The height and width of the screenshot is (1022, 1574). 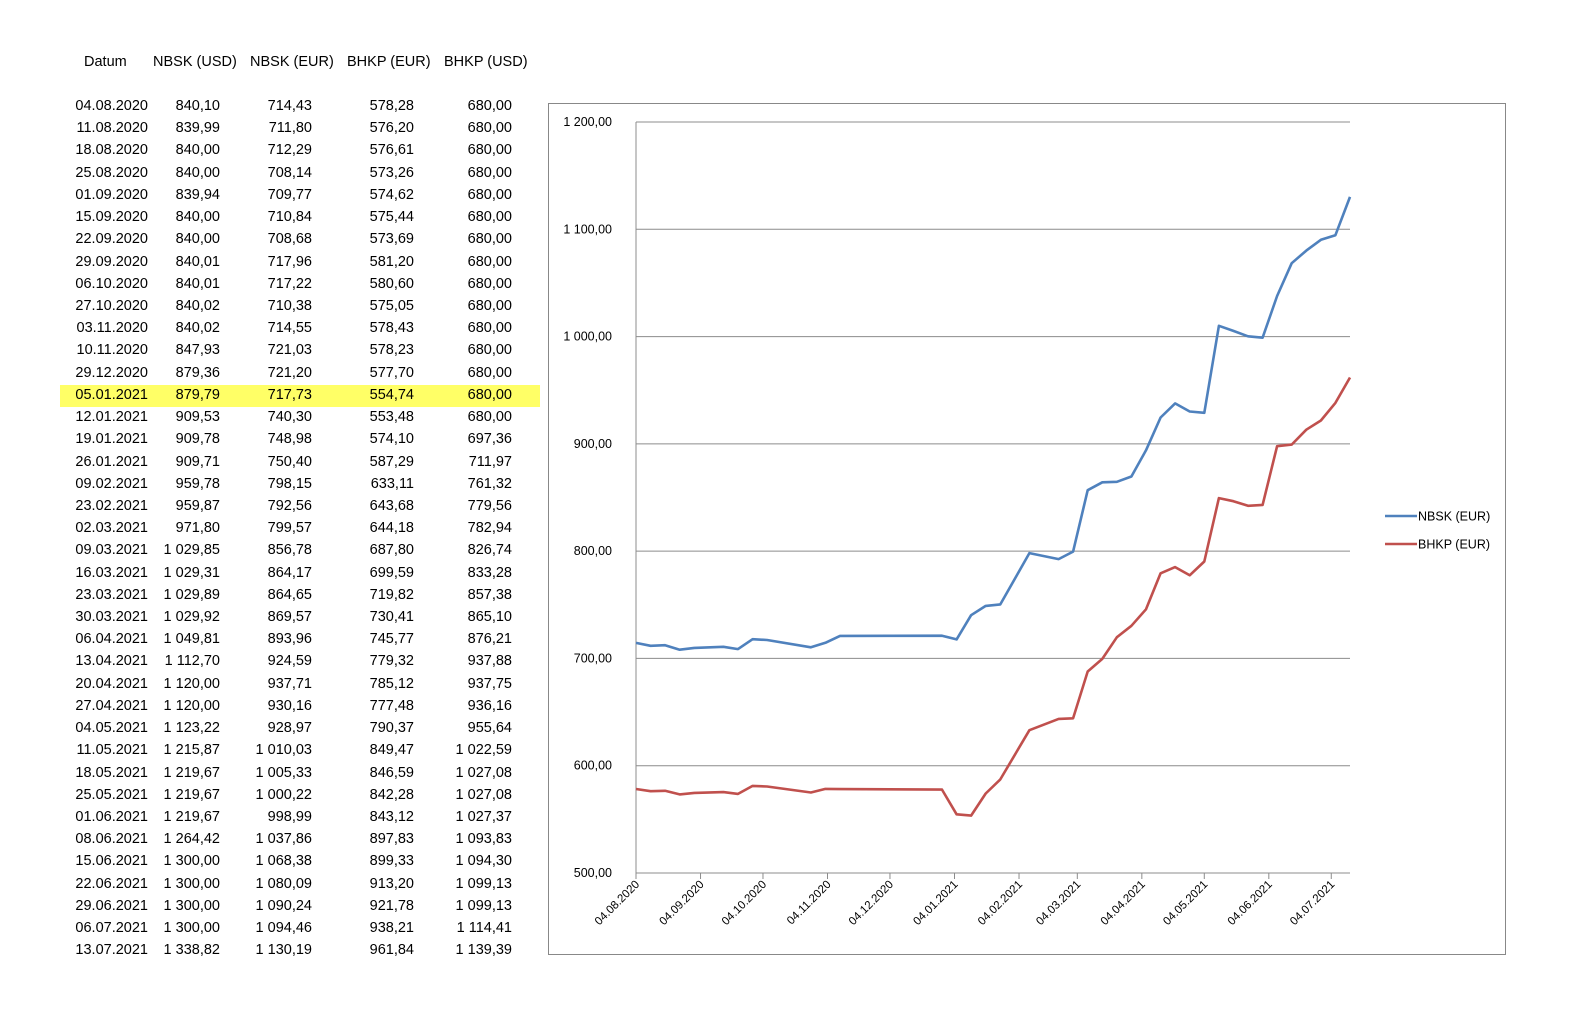 I want to click on table-row: 11.05.2021 1 215,87 1 010,03 849,47 1 022,59, so click(x=300, y=751).